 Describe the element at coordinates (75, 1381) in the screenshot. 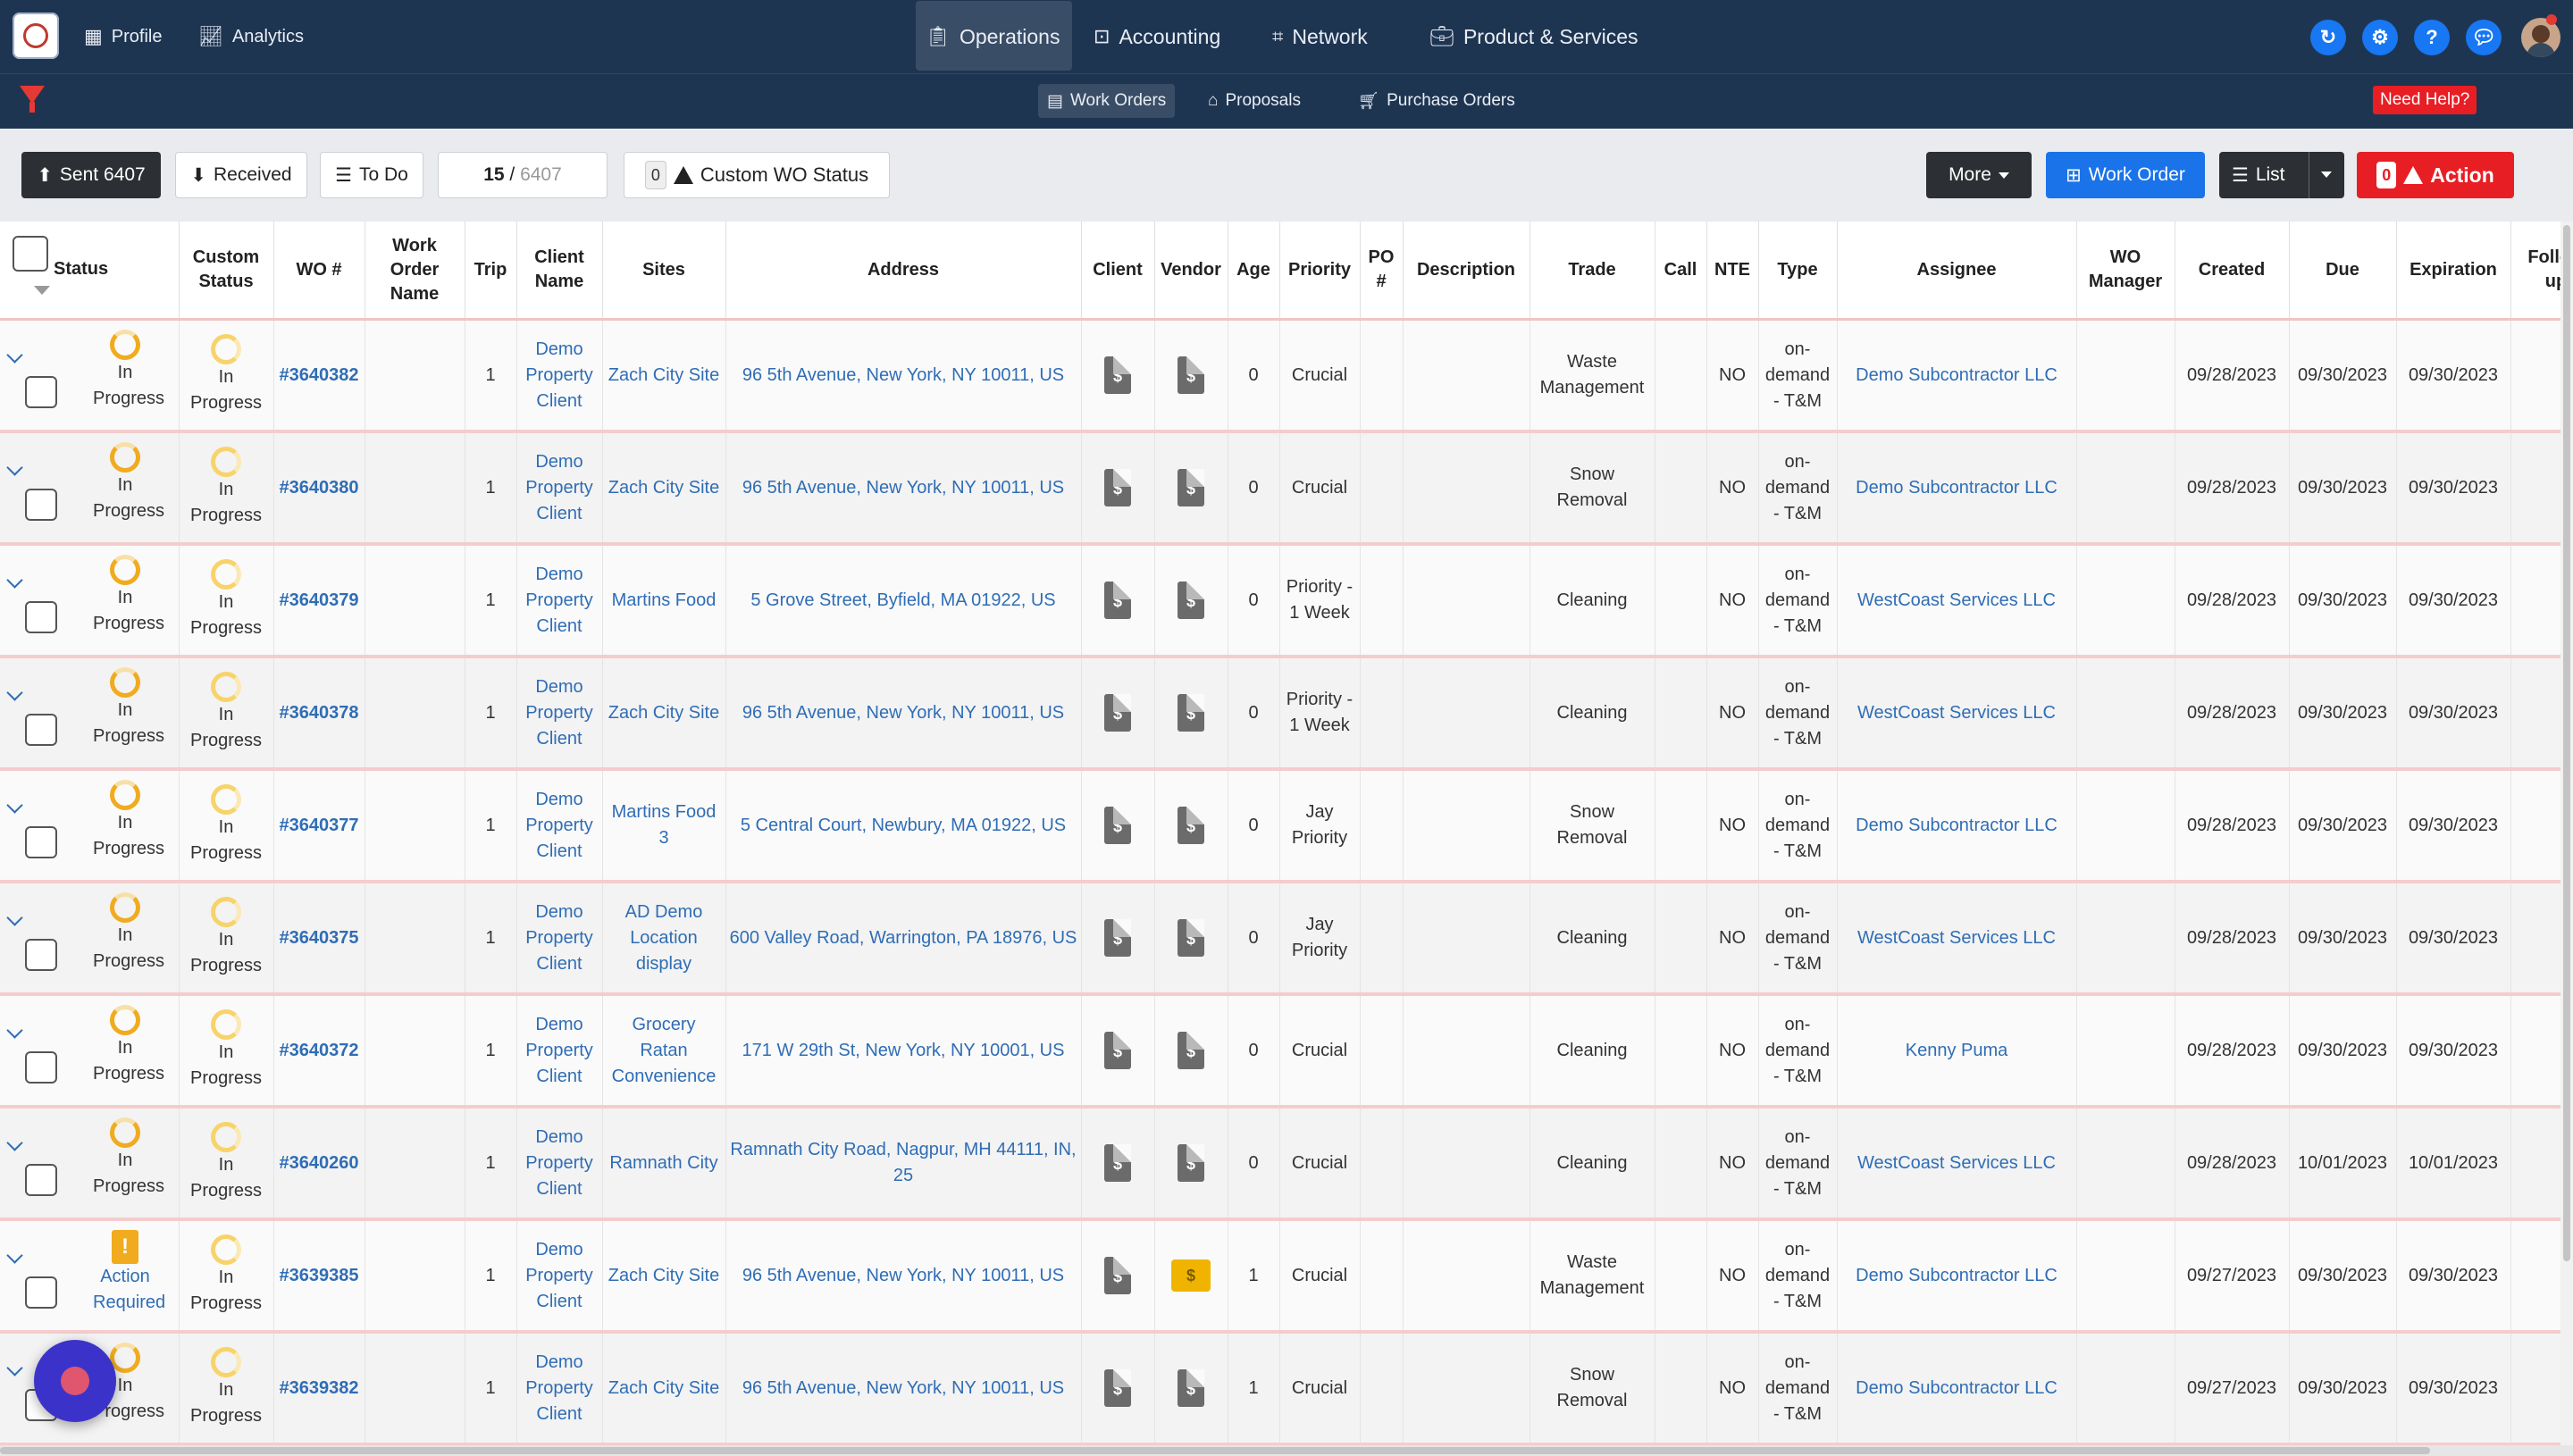

I see `record-fab-button` at that location.